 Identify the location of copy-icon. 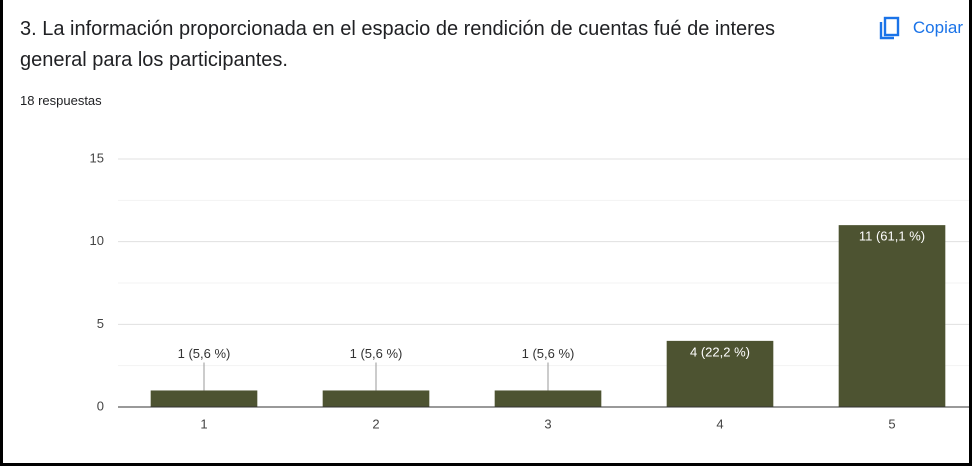
(889, 28).